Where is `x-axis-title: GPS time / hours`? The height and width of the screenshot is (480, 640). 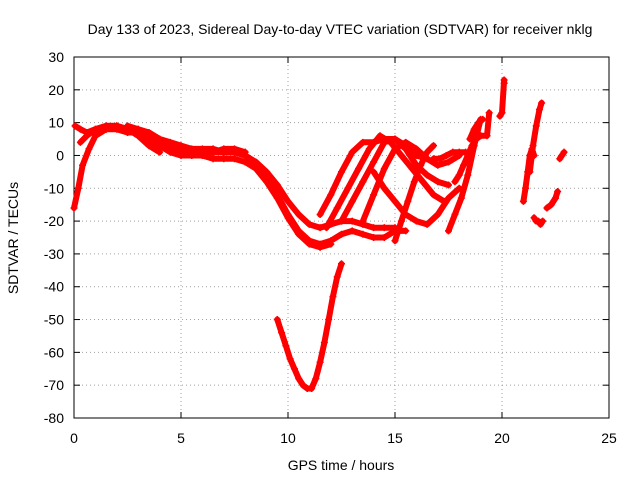 x-axis-title: GPS time / hours is located at coordinates (341, 465).